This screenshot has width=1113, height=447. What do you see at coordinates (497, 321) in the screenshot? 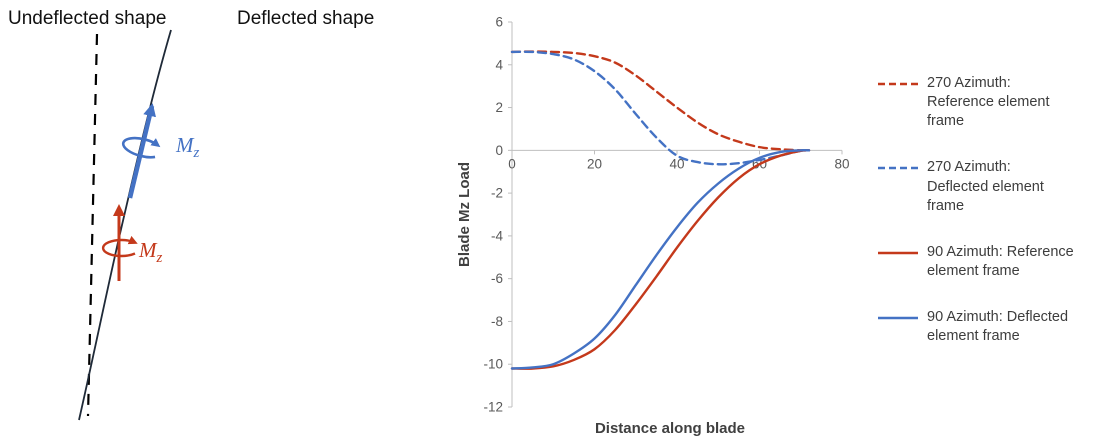
I see `y-tick-label: -8` at bounding box center [497, 321].